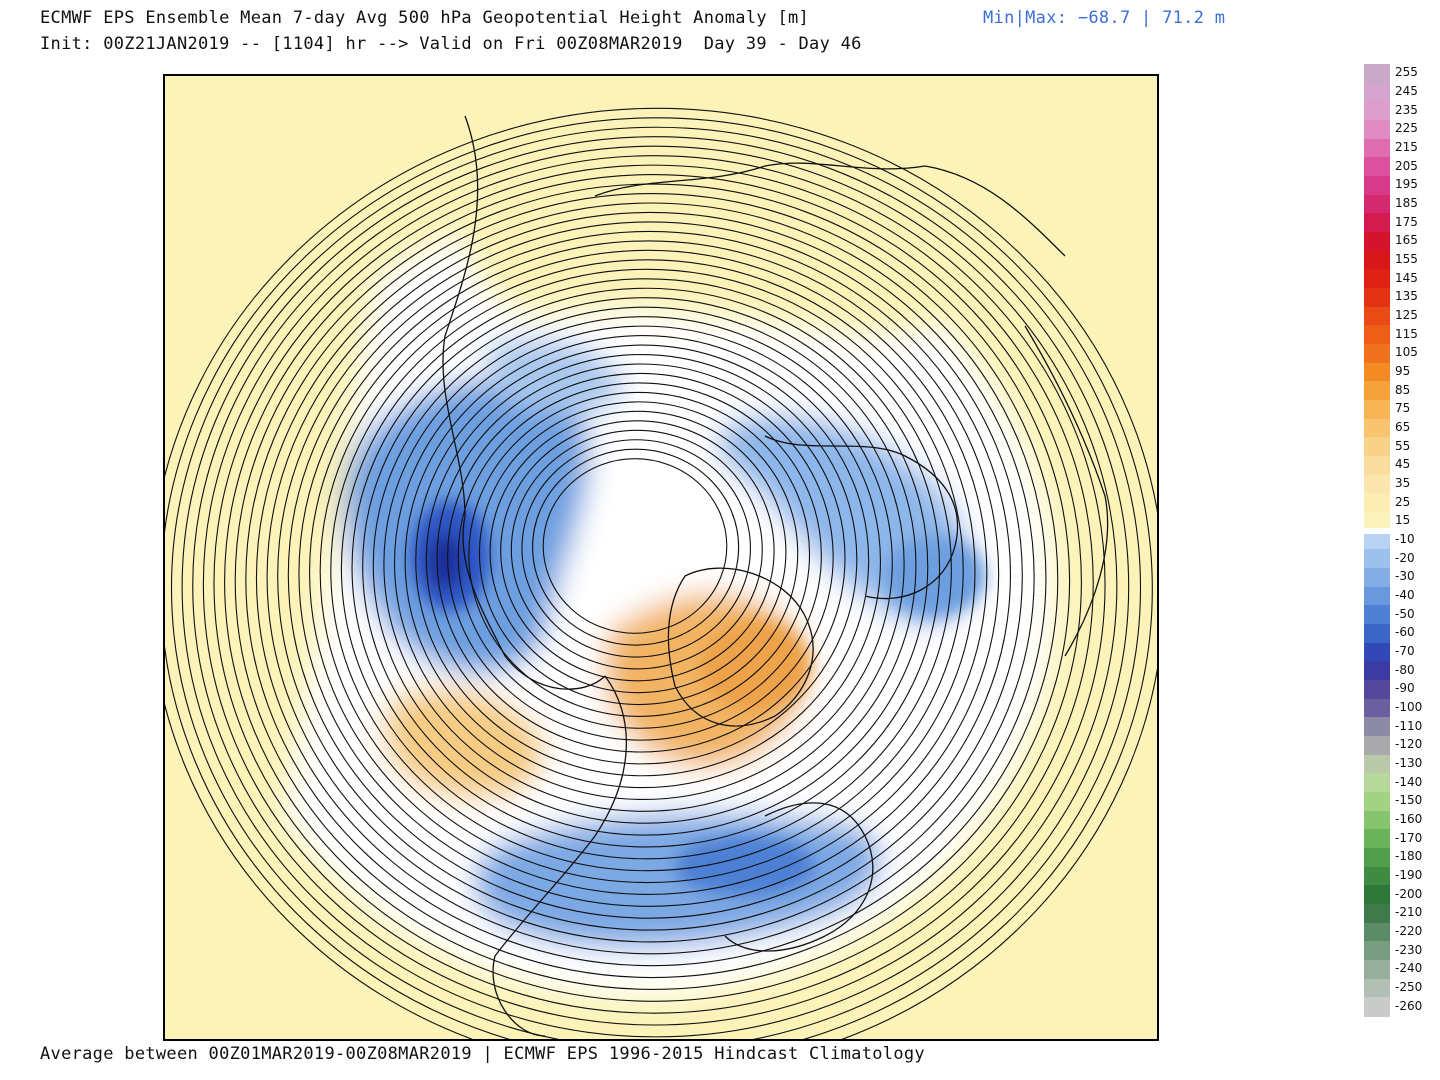 The width and height of the screenshot is (1440, 1080). What do you see at coordinates (1403, 427) in the screenshot?
I see `colorbar-label: 65` at bounding box center [1403, 427].